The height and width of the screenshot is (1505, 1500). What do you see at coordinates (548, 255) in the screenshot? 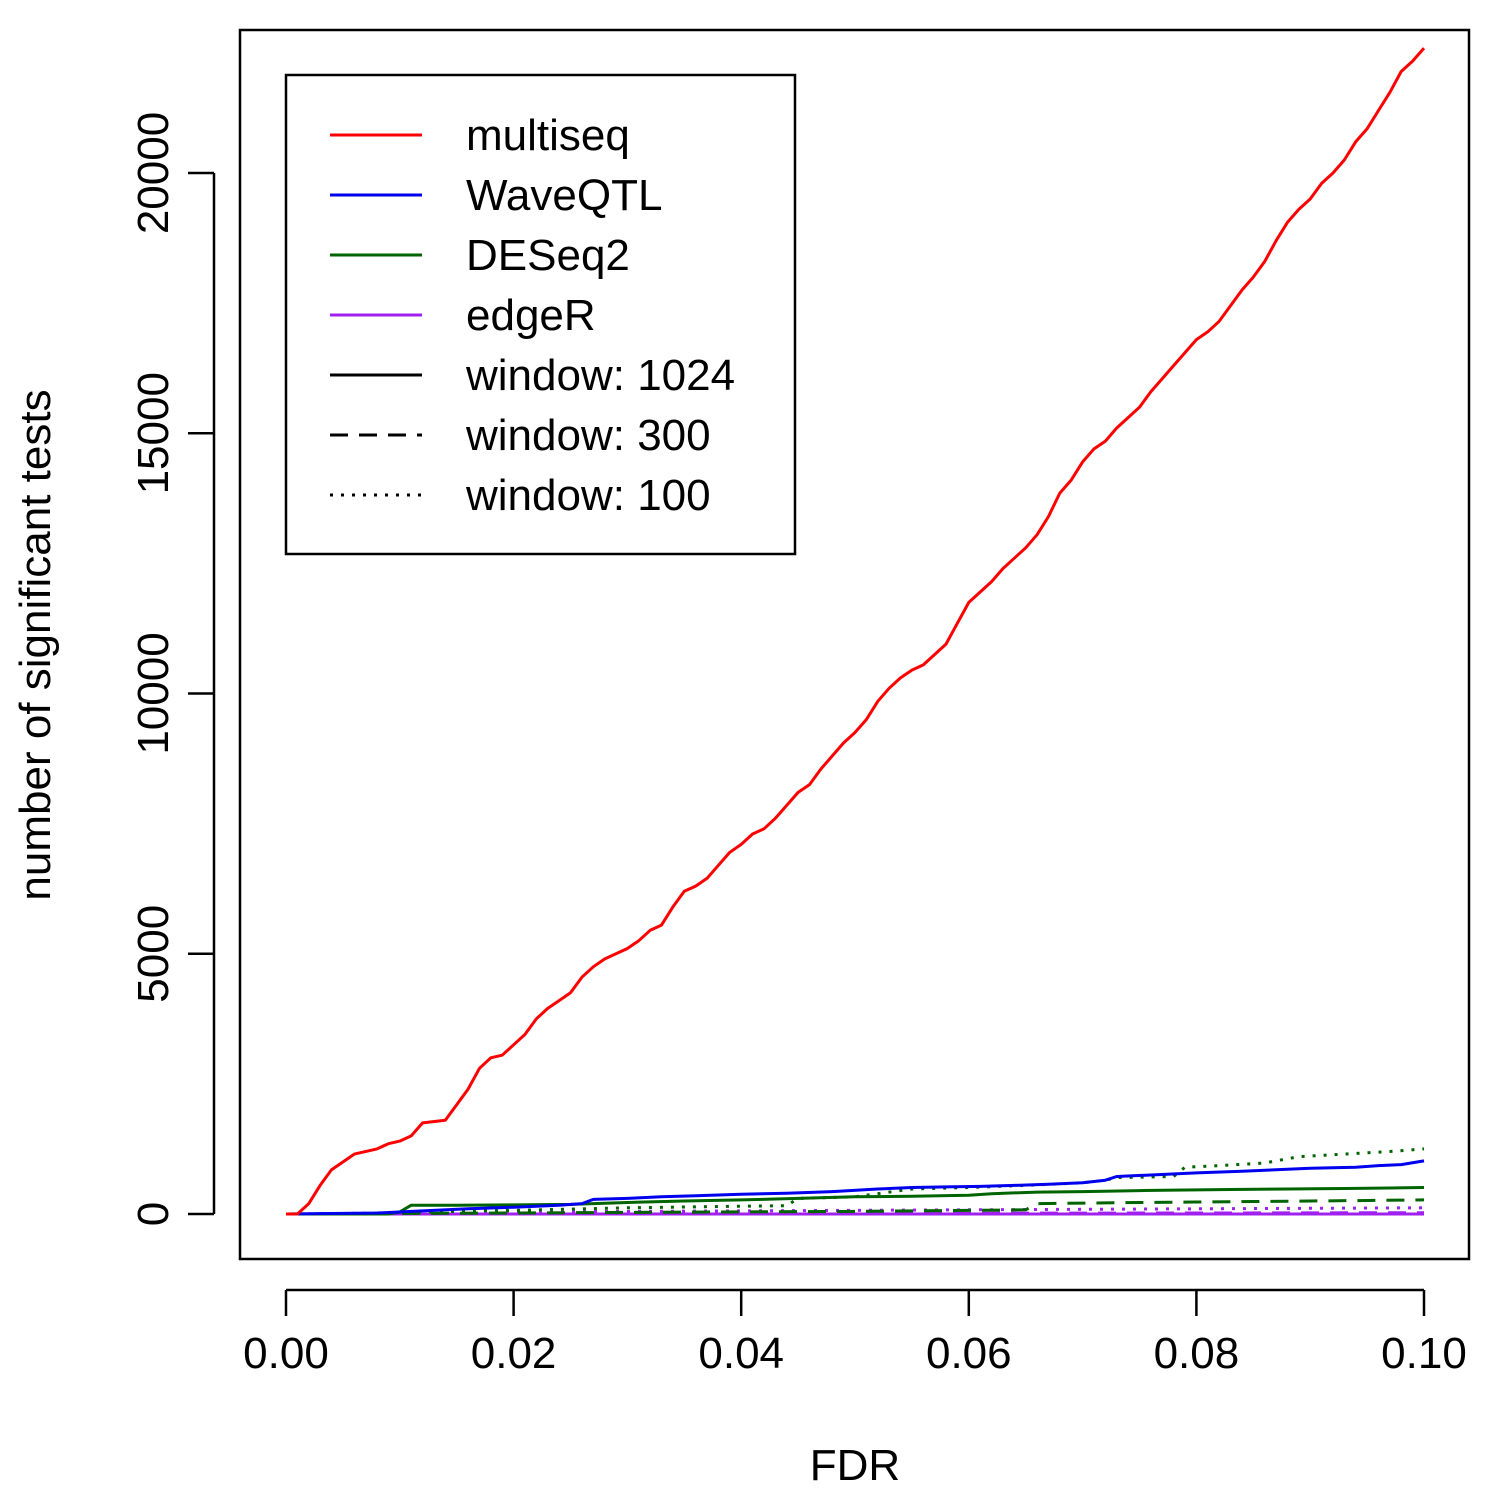
I see `legend-label: DESeq2` at bounding box center [548, 255].